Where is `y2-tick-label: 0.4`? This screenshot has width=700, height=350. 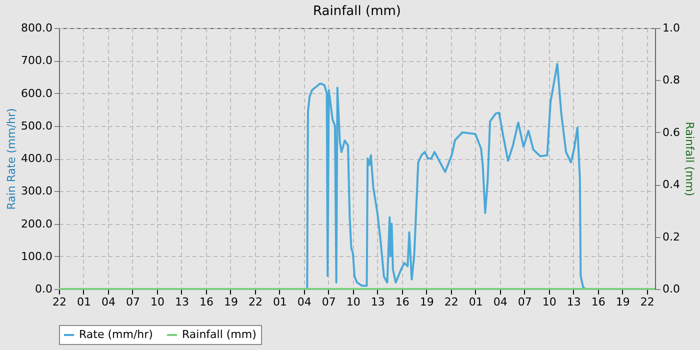
y2-tick-label: 0.4 is located at coordinates (671, 185).